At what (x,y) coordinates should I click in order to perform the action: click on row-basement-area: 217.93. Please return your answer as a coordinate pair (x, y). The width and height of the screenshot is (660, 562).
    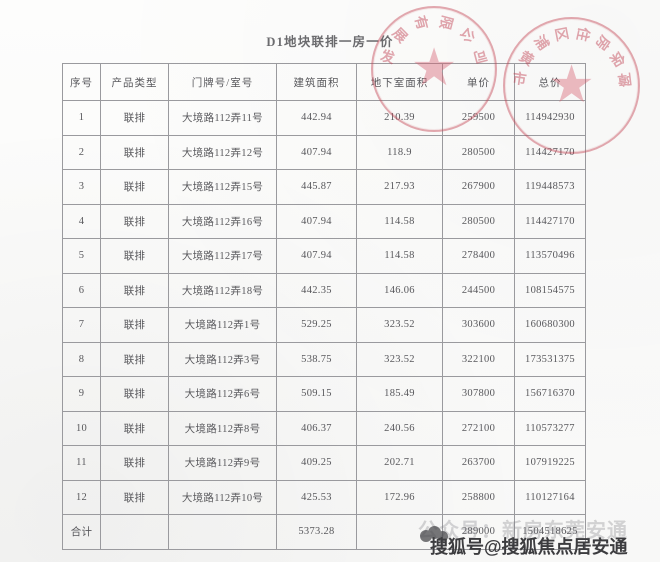
    Looking at the image, I should click on (399, 187).